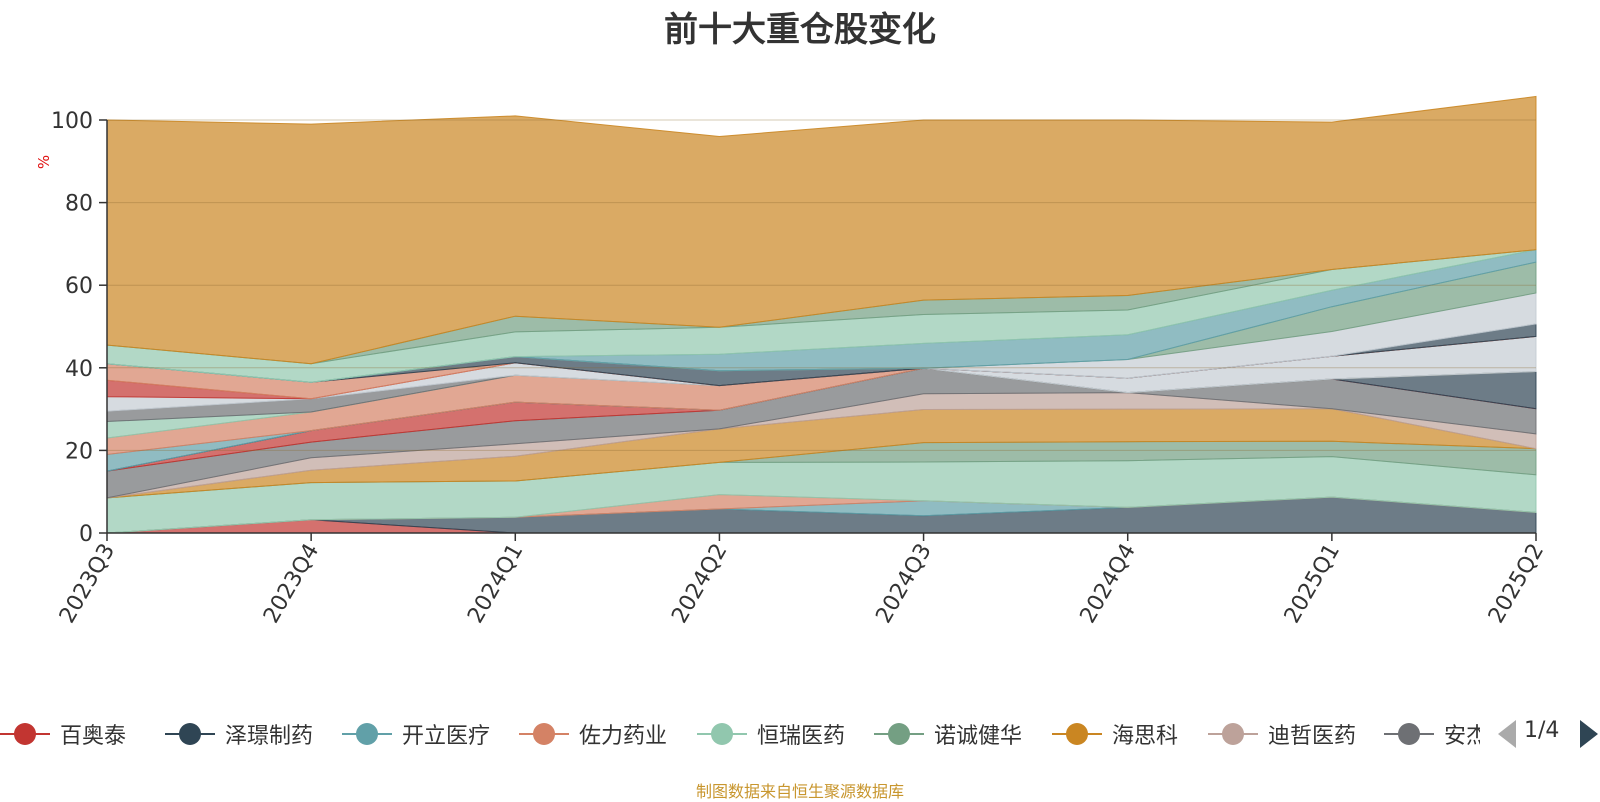 This screenshot has height=802, width=1600. What do you see at coordinates (699, 584) in the screenshot?
I see `x-tick-label: 2024Q2` at bounding box center [699, 584].